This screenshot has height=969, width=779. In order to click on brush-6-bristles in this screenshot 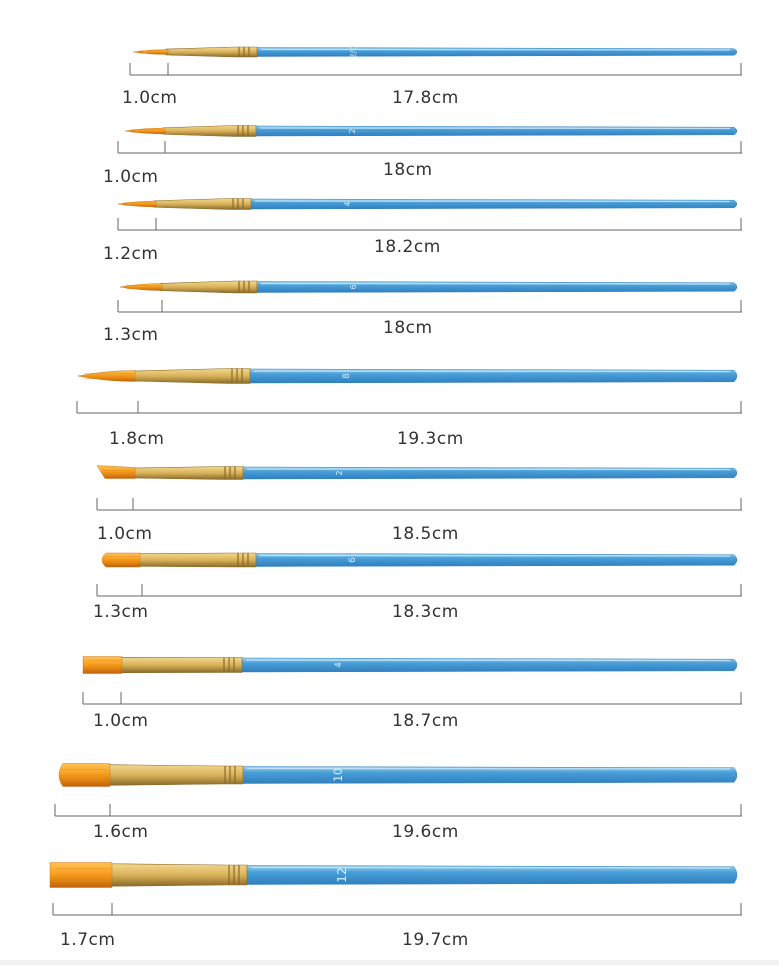, I will do `click(116, 472)`.